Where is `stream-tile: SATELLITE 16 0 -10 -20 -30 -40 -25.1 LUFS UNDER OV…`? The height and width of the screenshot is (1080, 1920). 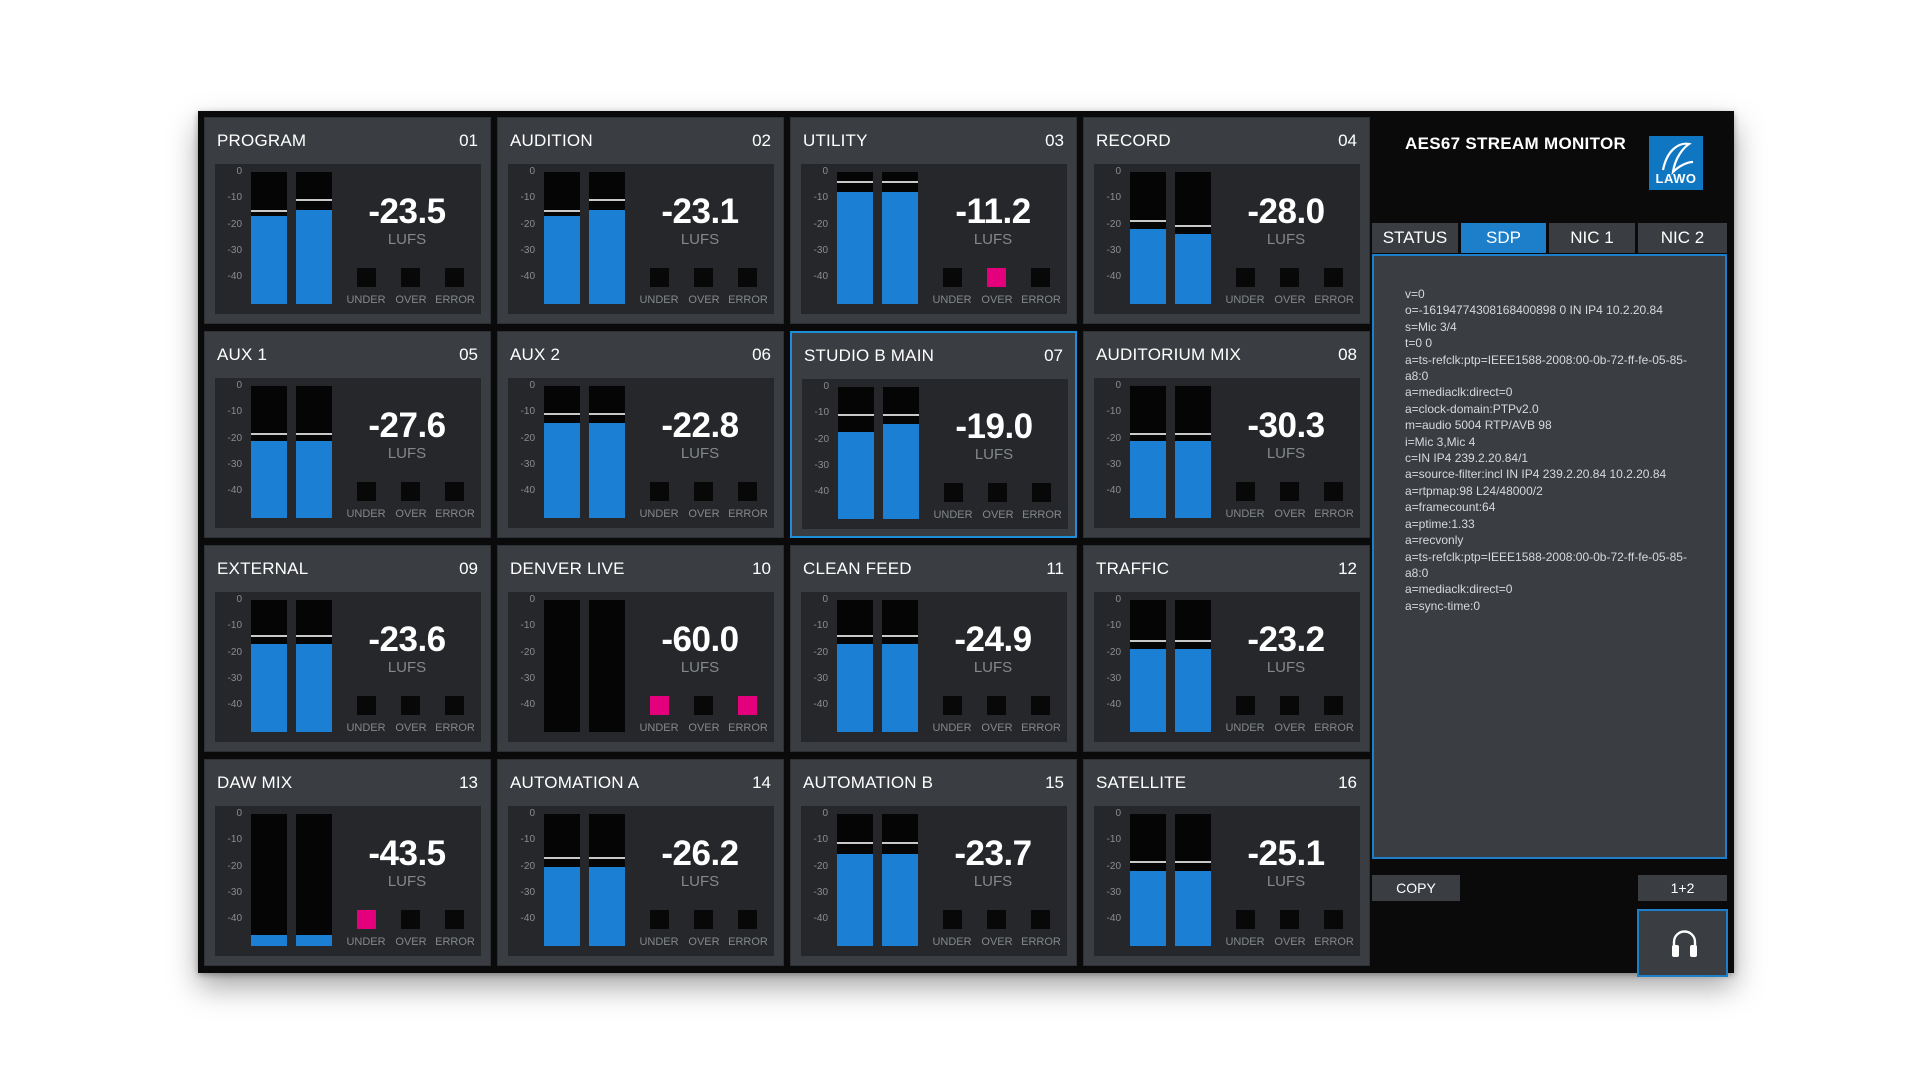 stream-tile: SATELLITE 16 0 -10 -20 -30 -40 -25.1 LUFS UNDER OV… is located at coordinates (1226, 862).